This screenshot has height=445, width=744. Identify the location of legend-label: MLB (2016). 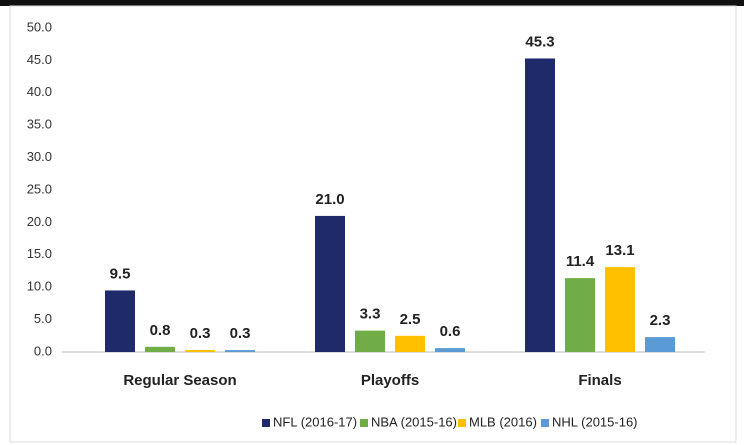
(503, 421).